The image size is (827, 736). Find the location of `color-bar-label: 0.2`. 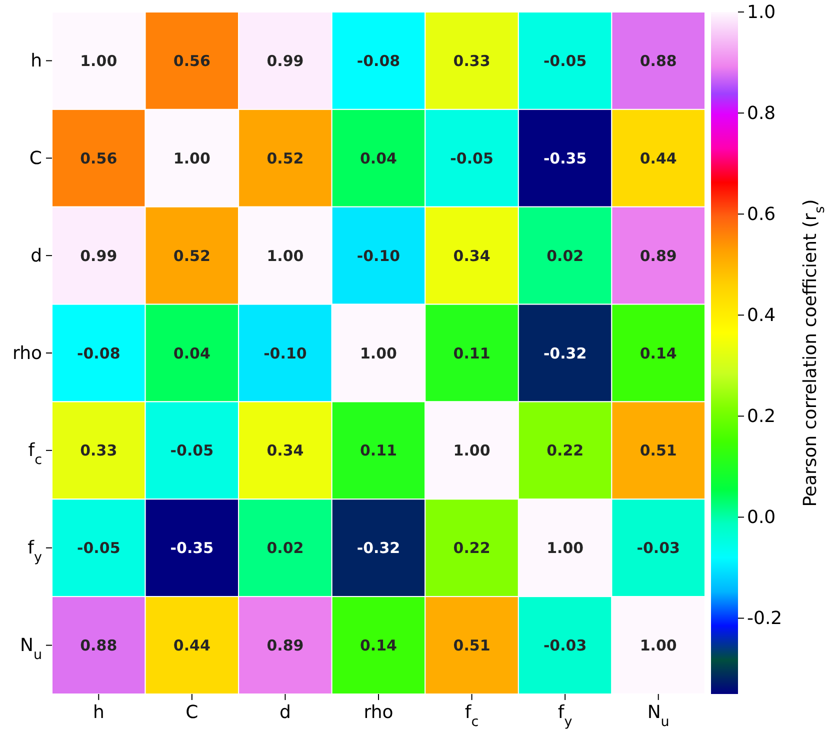

color-bar-label: 0.2 is located at coordinates (761, 416).